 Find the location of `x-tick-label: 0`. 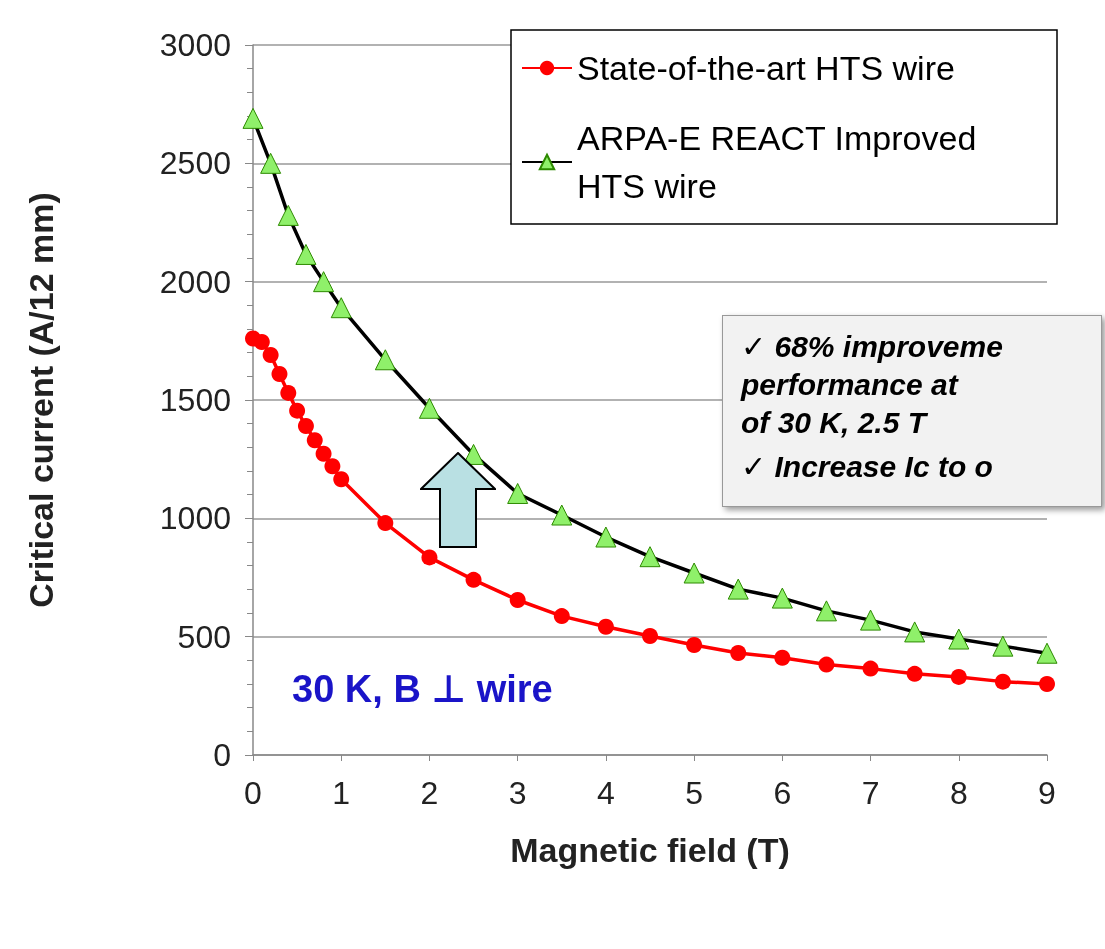

x-tick-label: 0 is located at coordinates (253, 793).